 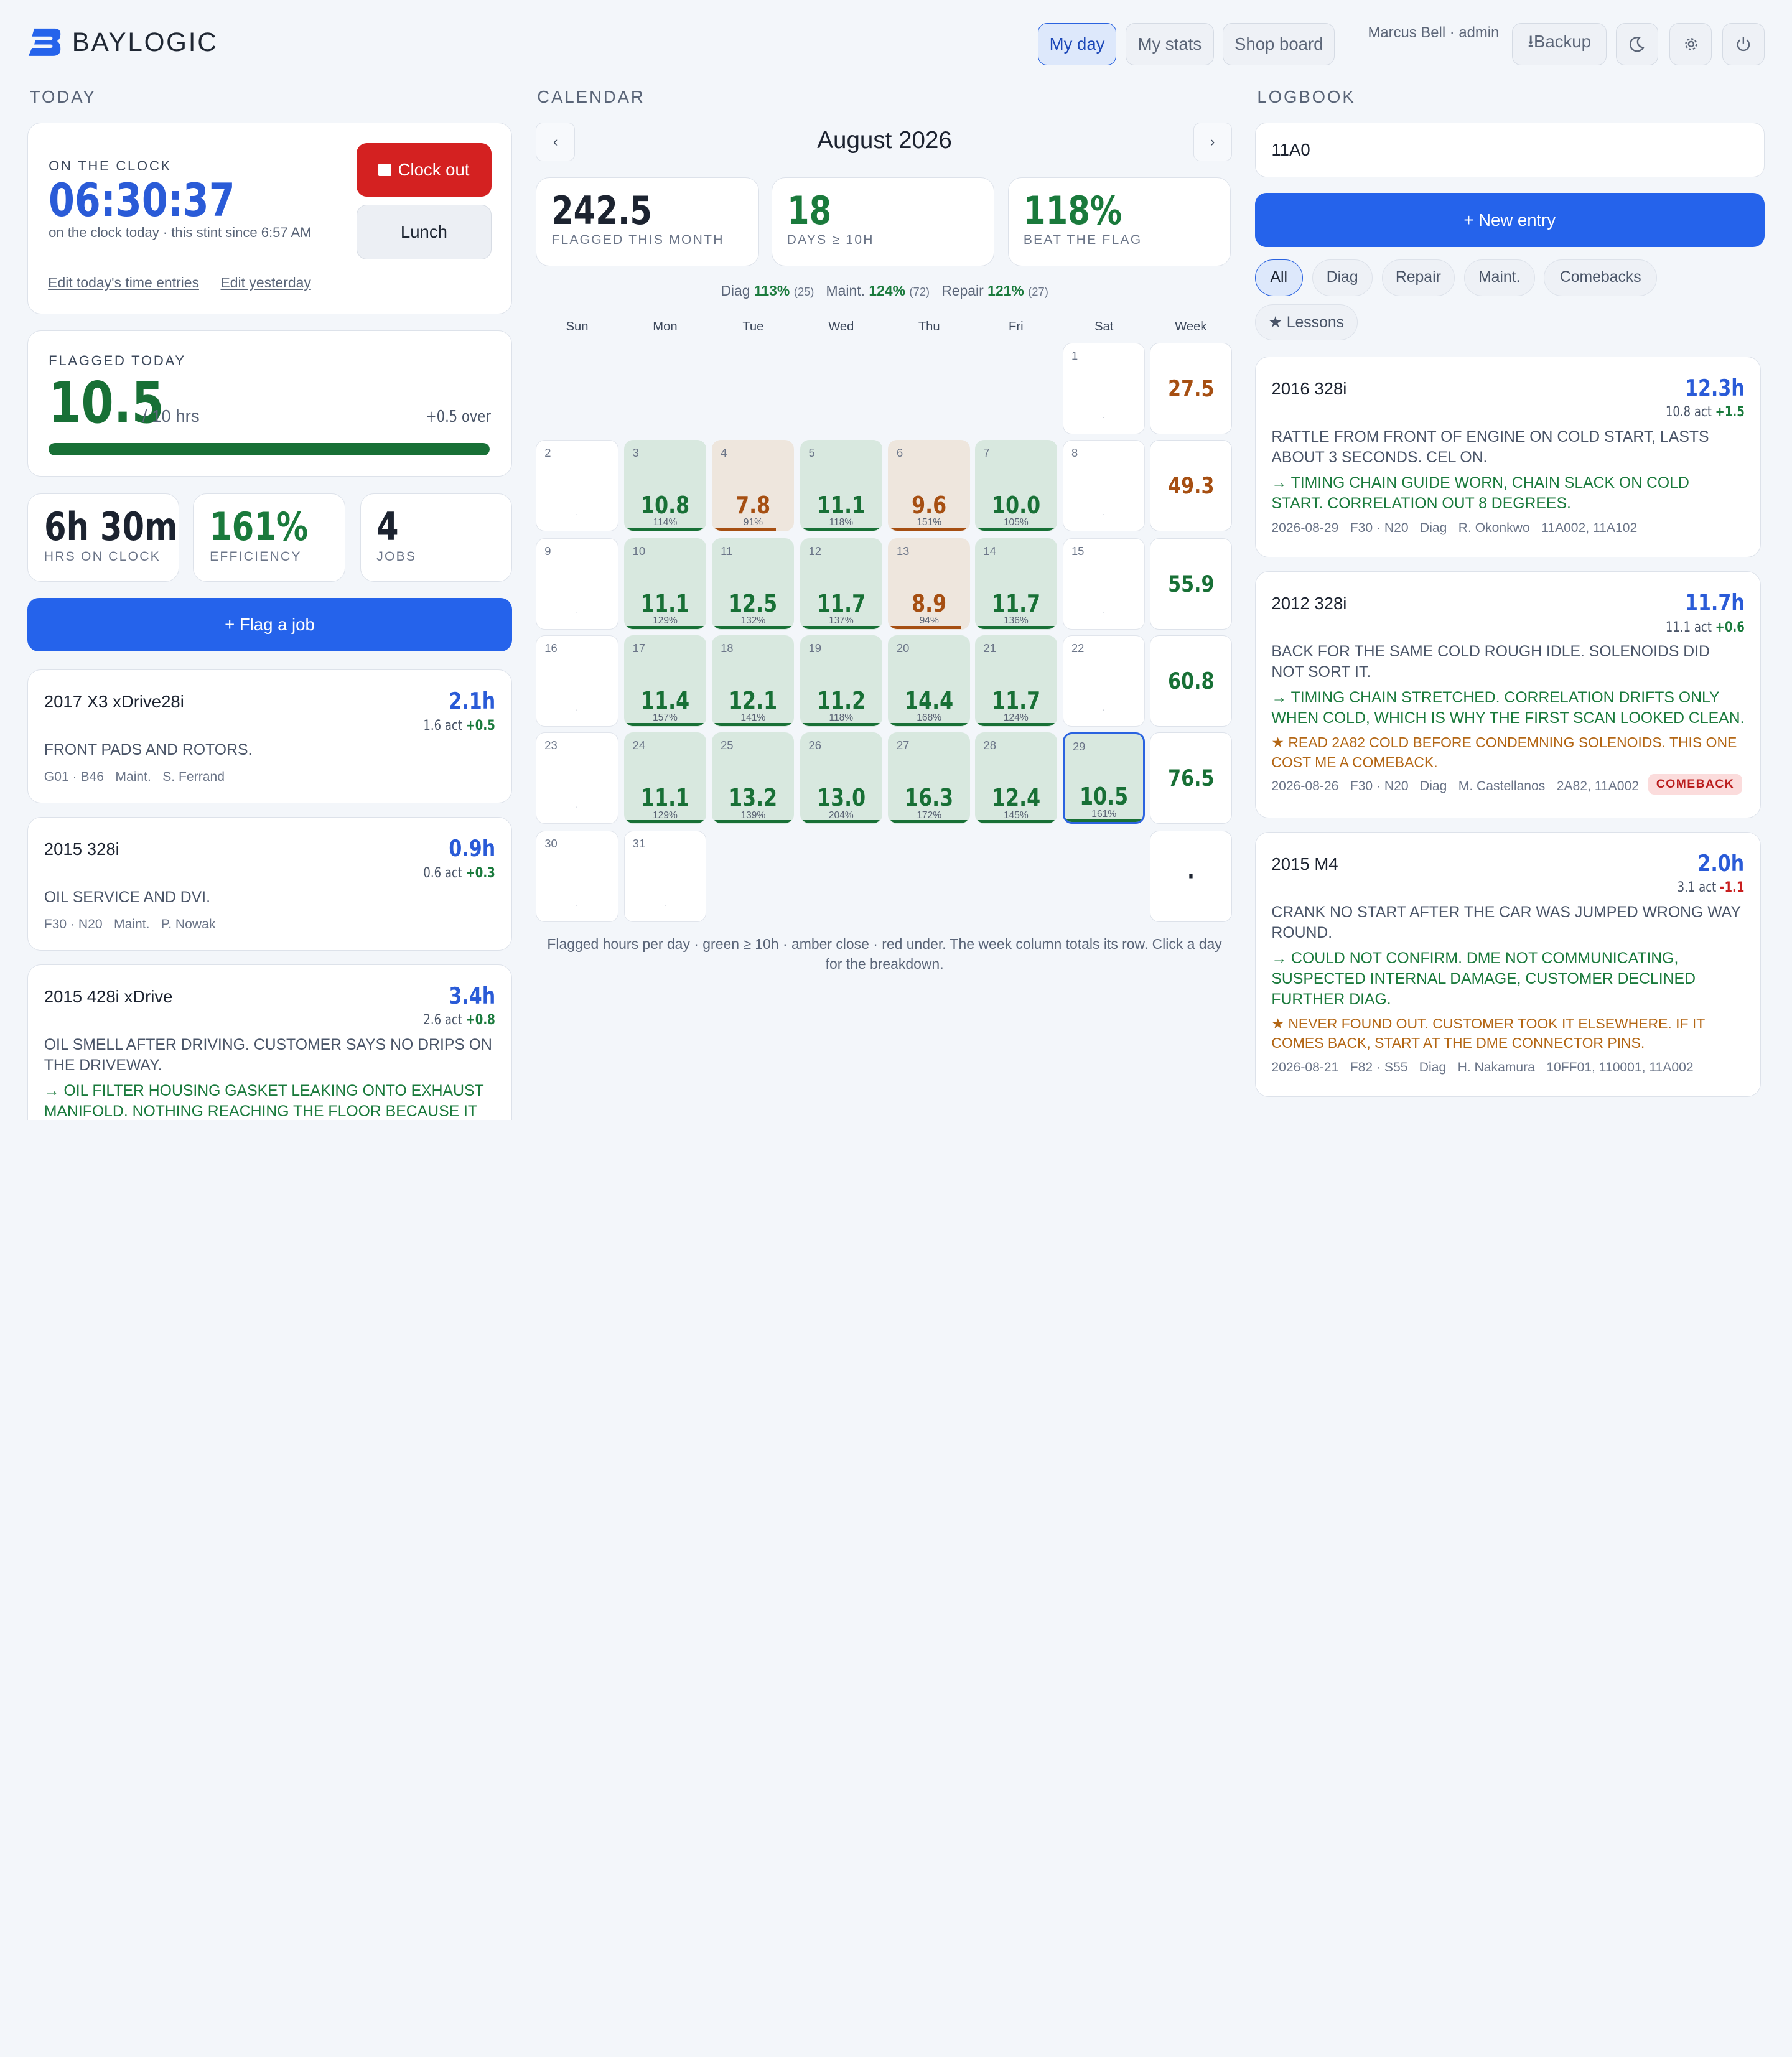 What do you see at coordinates (929, 700) in the screenshot?
I see `day-hours: 14.4` at bounding box center [929, 700].